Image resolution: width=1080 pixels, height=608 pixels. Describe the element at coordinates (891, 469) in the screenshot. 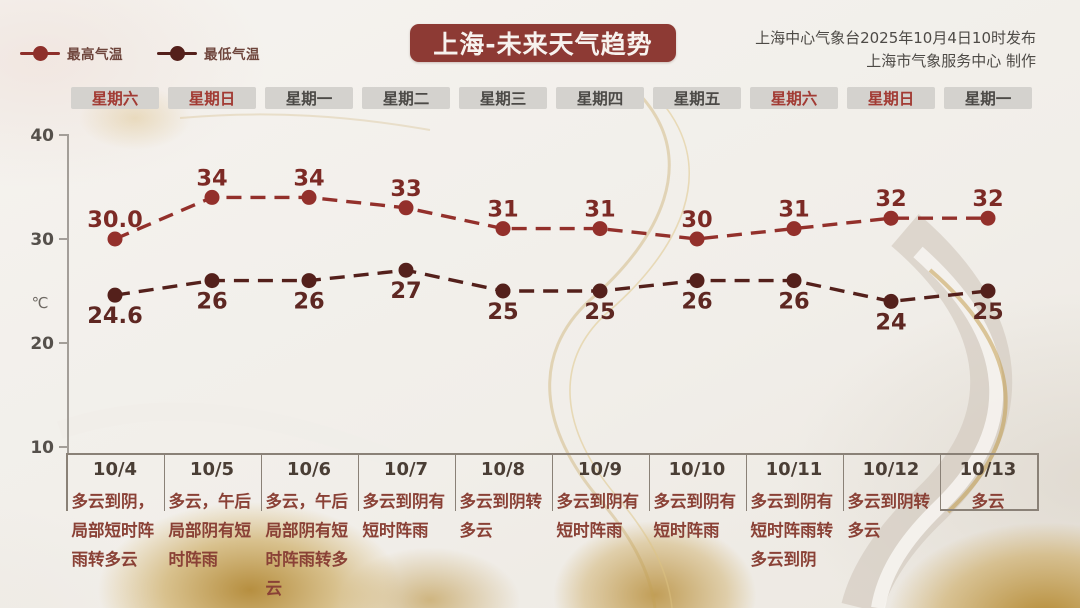

I see `date-cell-8: 10/12` at that location.